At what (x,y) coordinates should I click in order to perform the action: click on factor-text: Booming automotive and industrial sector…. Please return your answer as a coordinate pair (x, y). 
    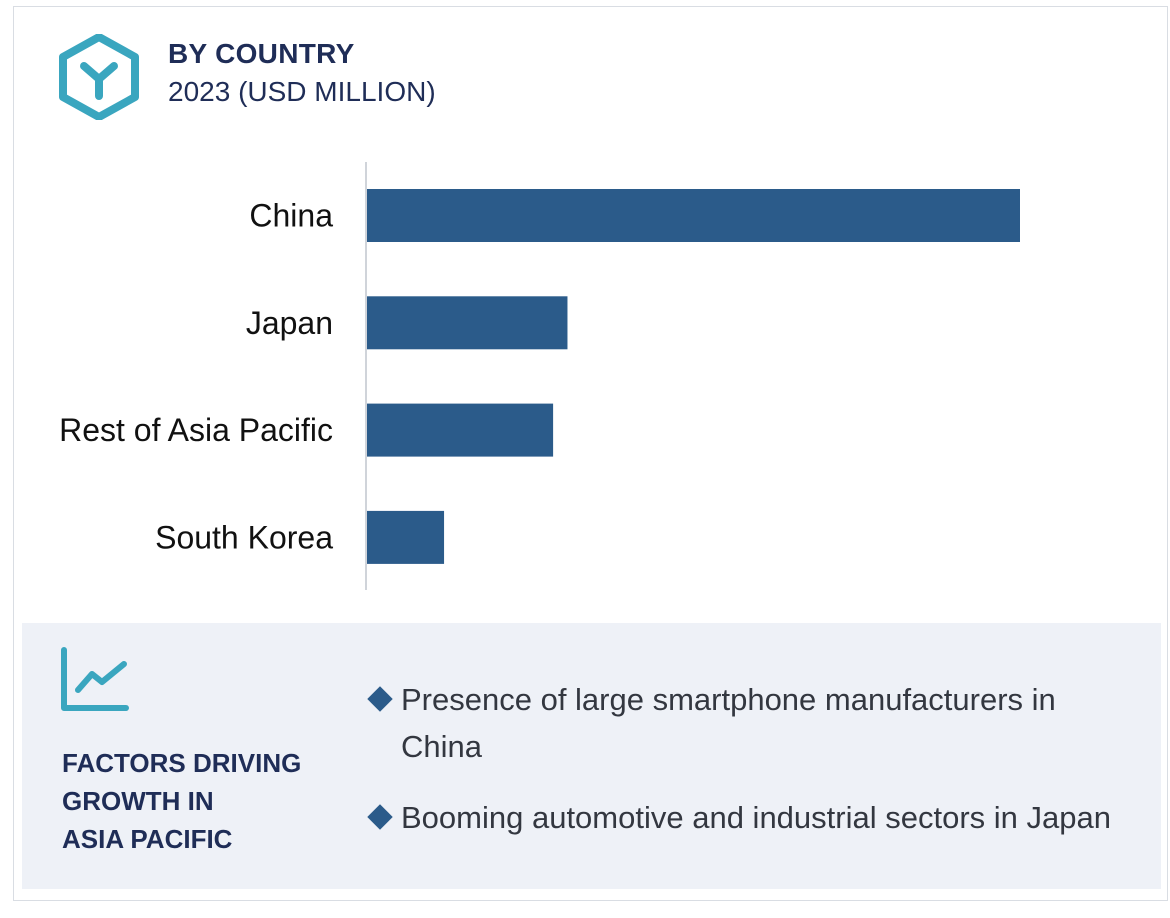
    Looking at the image, I should click on (756, 817).